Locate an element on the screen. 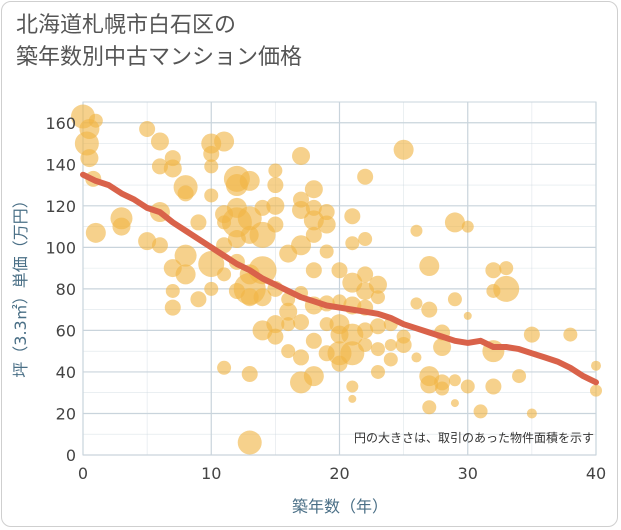 The height and width of the screenshot is (530, 621). y-tick-label: 120 is located at coordinates (60, 206).